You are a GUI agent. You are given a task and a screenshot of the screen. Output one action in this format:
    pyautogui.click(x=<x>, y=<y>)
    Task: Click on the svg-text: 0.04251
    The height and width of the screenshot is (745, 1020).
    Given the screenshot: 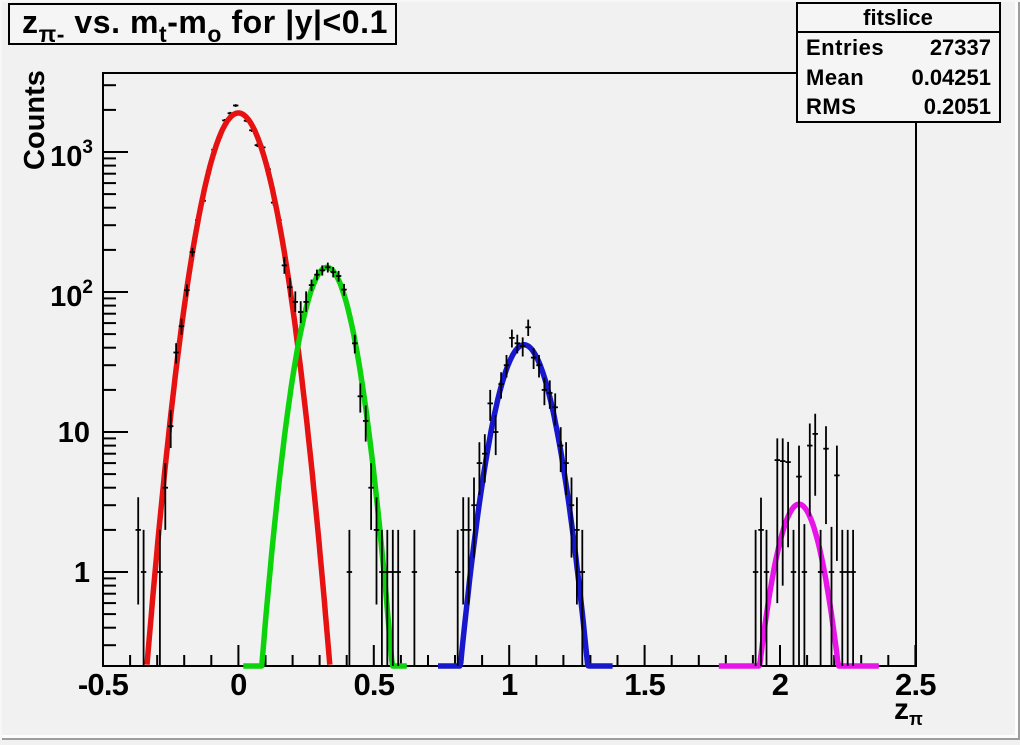 What is the action you would take?
    pyautogui.click(x=951, y=77)
    